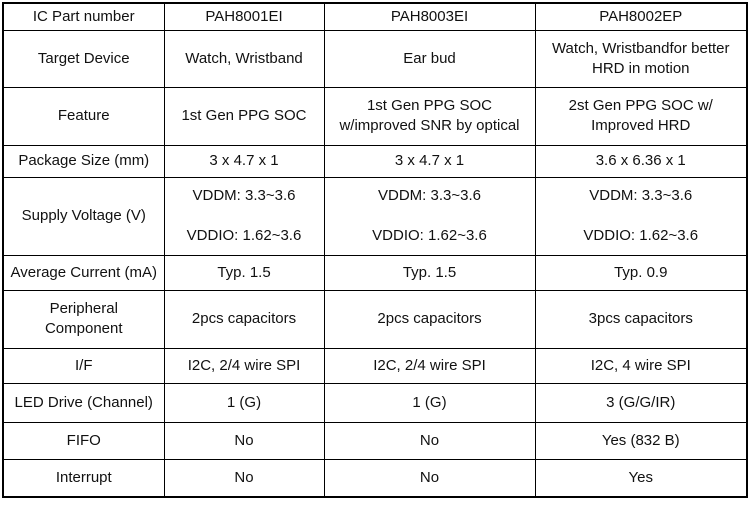  What do you see at coordinates (244, 58) in the screenshot?
I see `value-cell: Watch, Wristband` at bounding box center [244, 58].